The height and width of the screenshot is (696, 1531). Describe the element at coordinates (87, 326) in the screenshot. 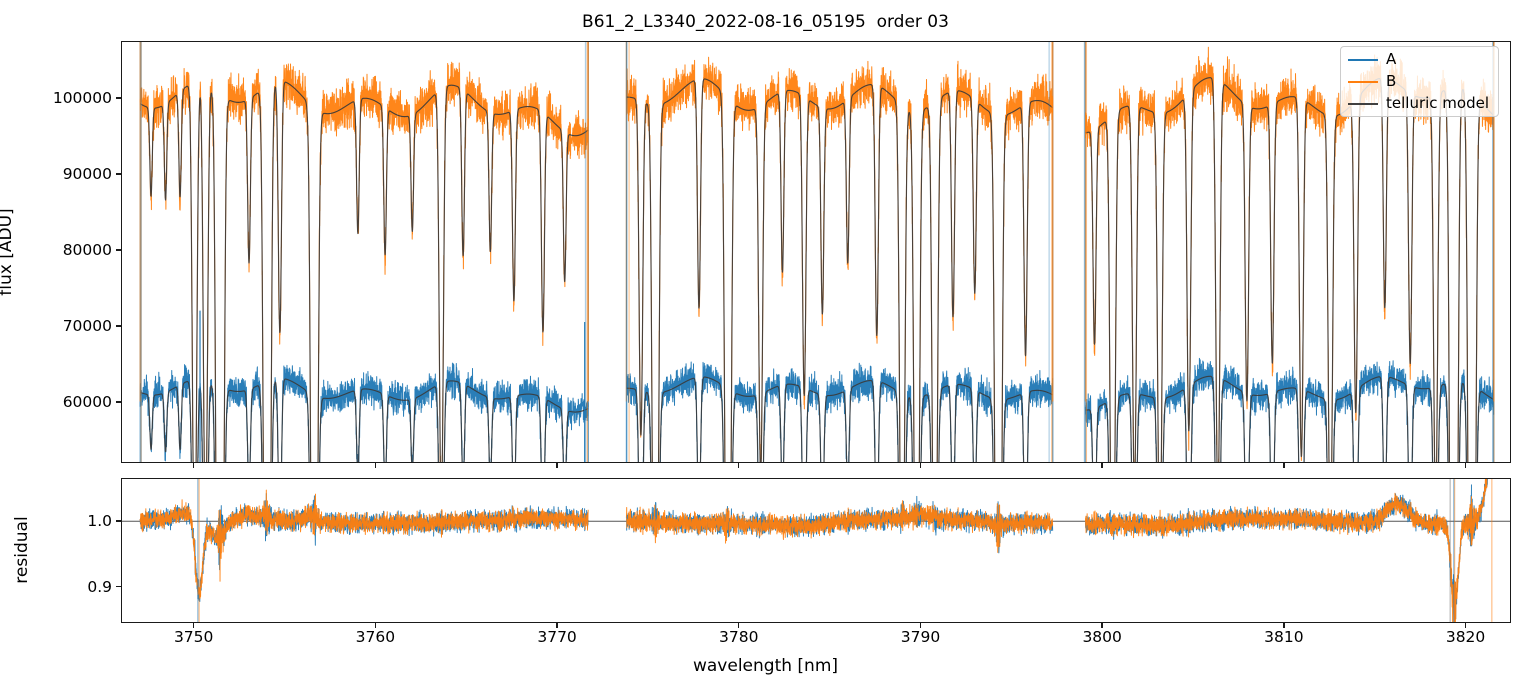

I see `flux-ytick-70000: 70000` at that location.